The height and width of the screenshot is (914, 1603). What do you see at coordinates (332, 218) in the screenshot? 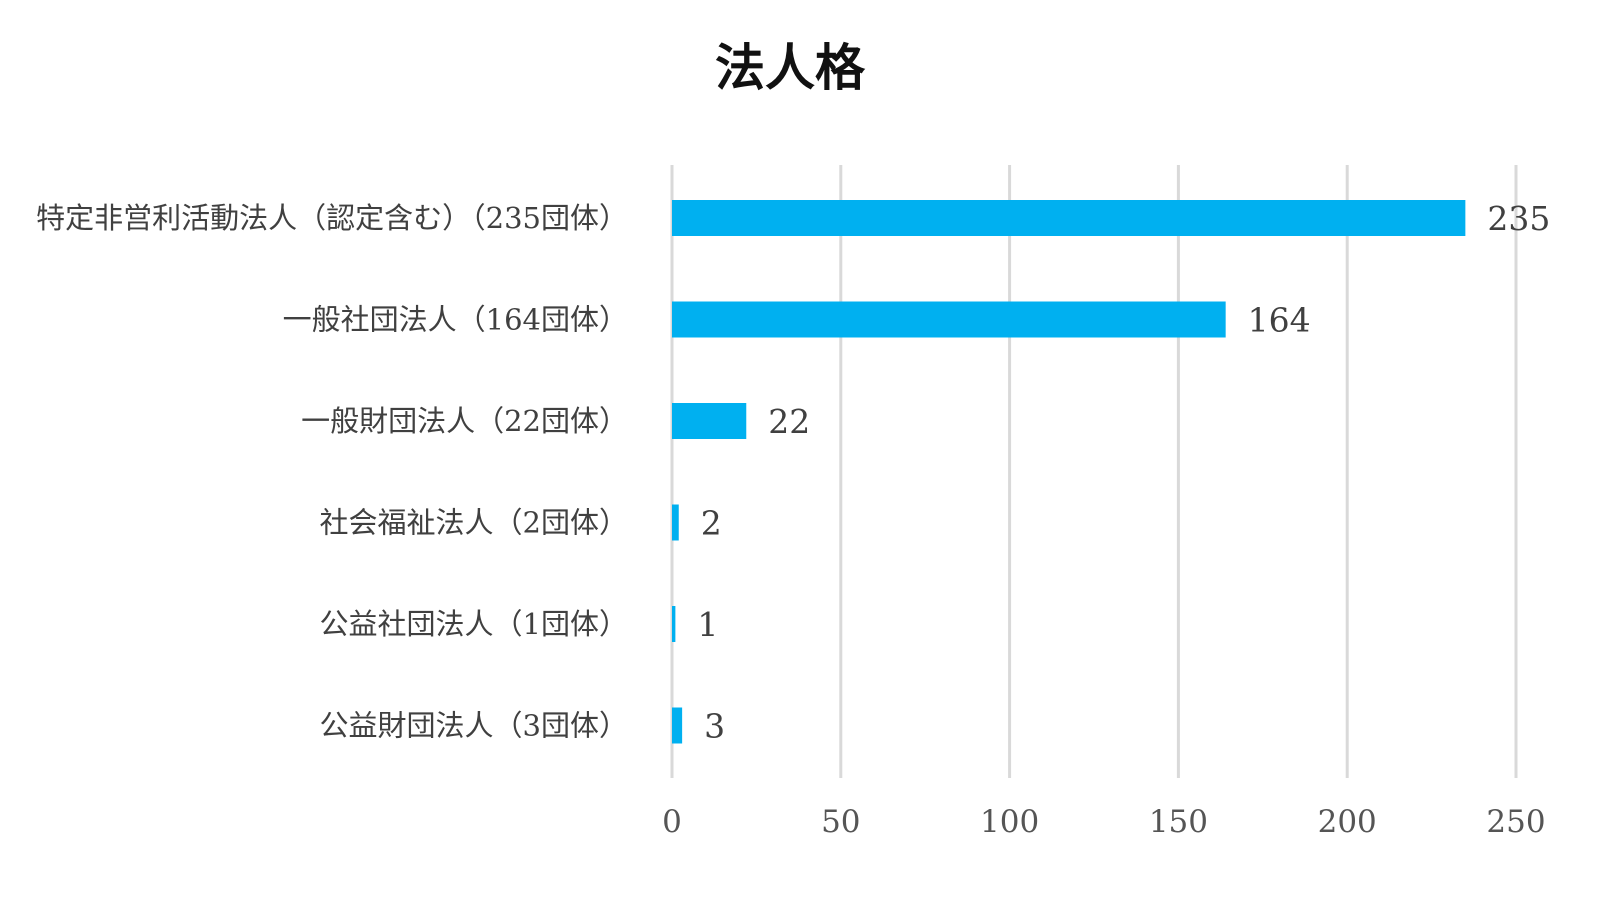
I see `category-label: 特定非営利活動法人（認定含む）（235団体）` at bounding box center [332, 218].